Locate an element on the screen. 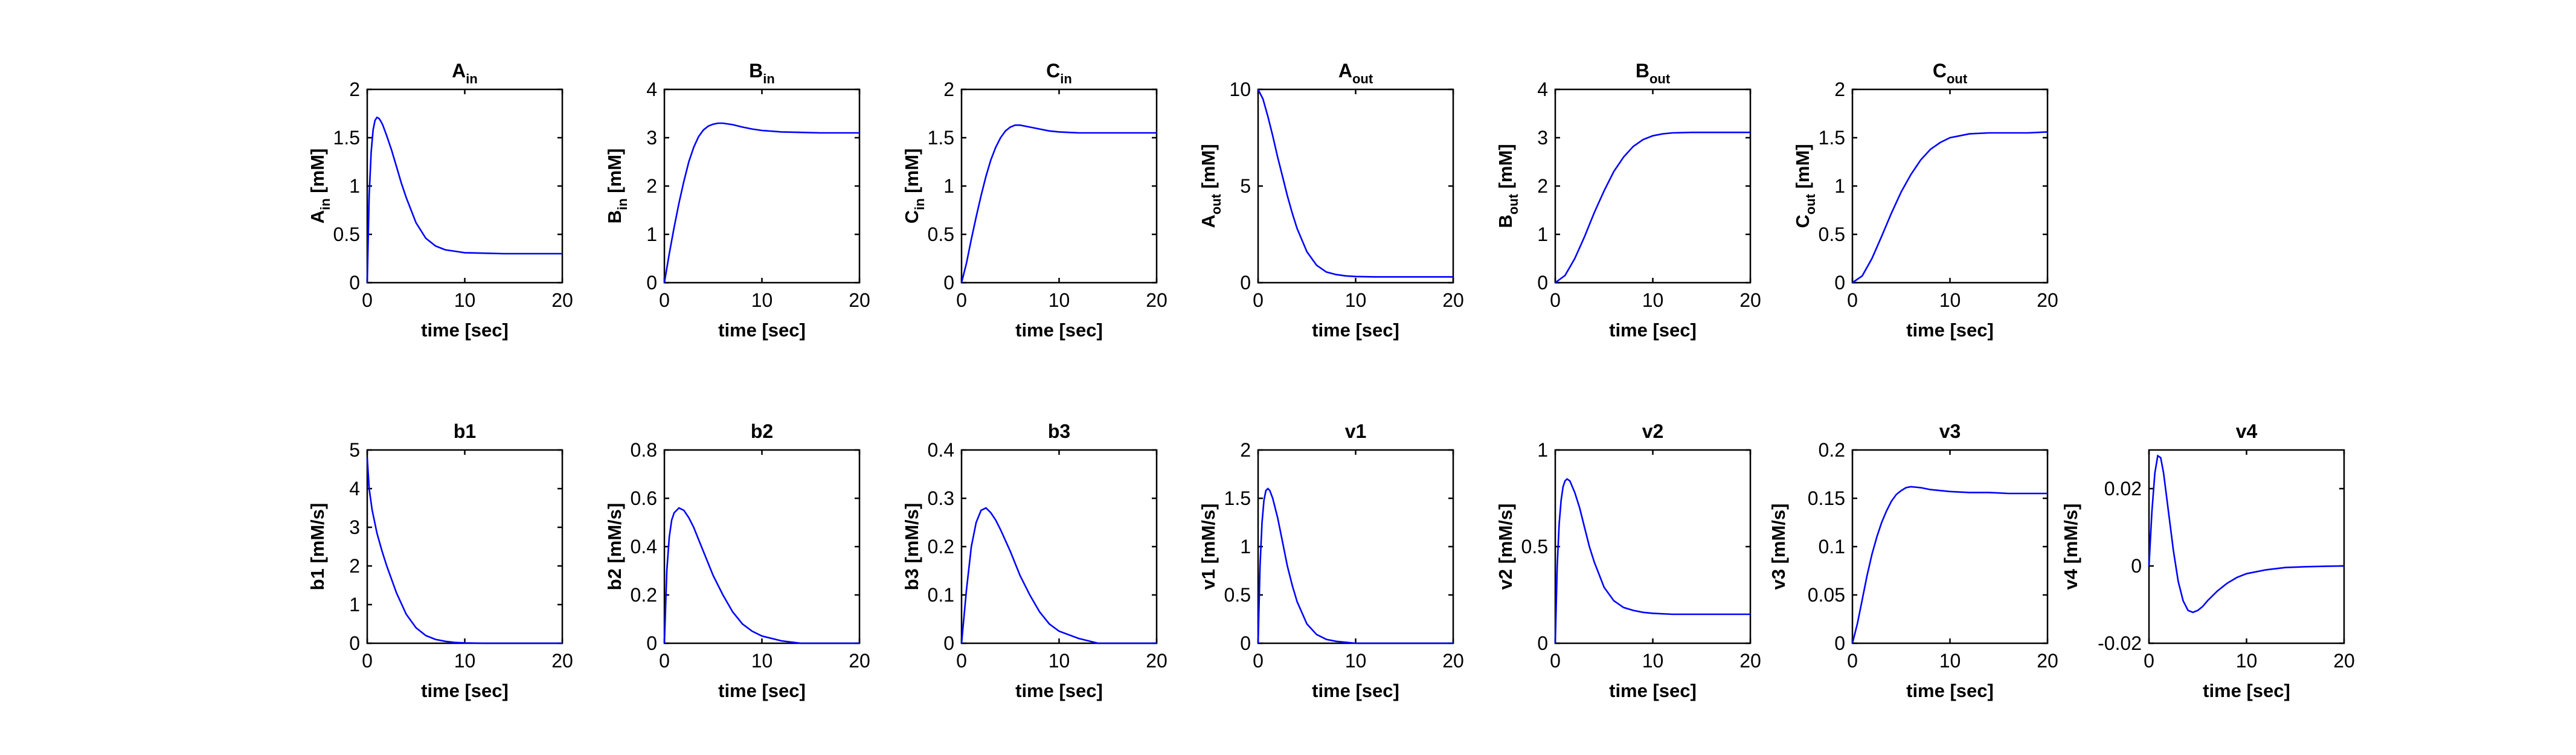 The image size is (2576, 755). y-tick-label: 1.5 is located at coordinates (346, 138).